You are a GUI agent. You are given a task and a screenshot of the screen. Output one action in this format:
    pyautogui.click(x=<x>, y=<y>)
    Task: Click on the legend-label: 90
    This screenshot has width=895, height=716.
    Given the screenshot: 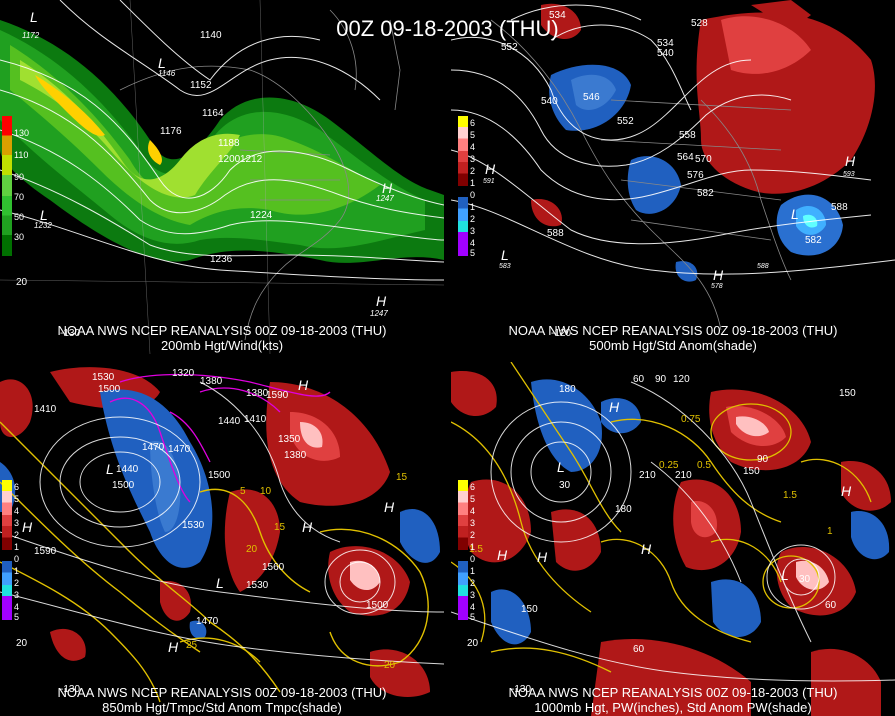 What is the action you would take?
    pyautogui.click(x=19, y=177)
    